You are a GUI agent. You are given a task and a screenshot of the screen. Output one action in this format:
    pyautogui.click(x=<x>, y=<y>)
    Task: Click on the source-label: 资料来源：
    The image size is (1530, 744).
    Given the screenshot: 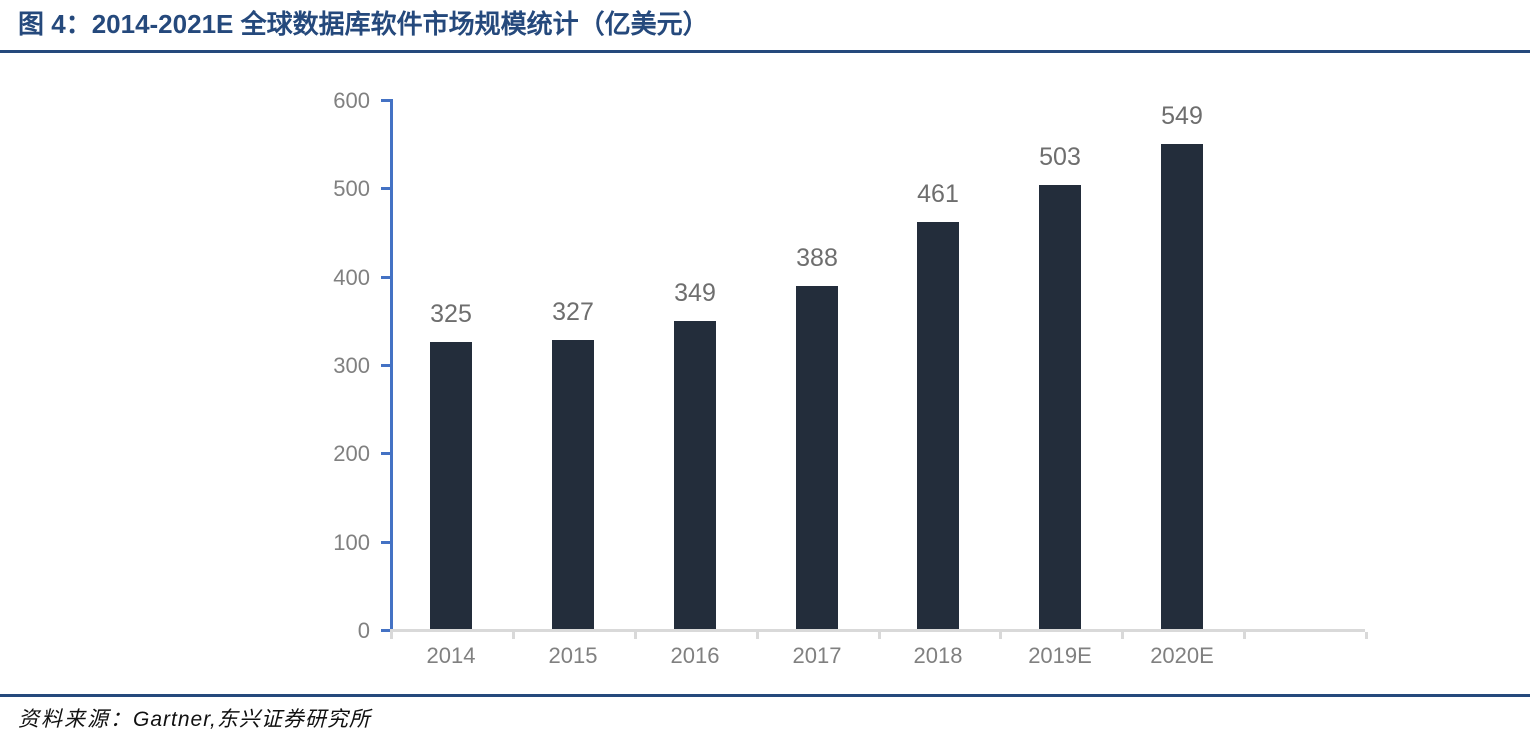 What is the action you would take?
    pyautogui.click(x=75, y=719)
    